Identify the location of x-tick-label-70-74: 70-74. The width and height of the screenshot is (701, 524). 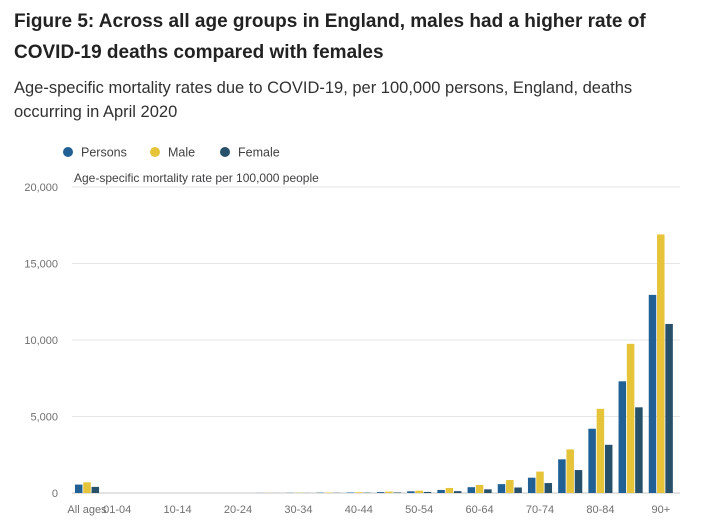
(540, 510).